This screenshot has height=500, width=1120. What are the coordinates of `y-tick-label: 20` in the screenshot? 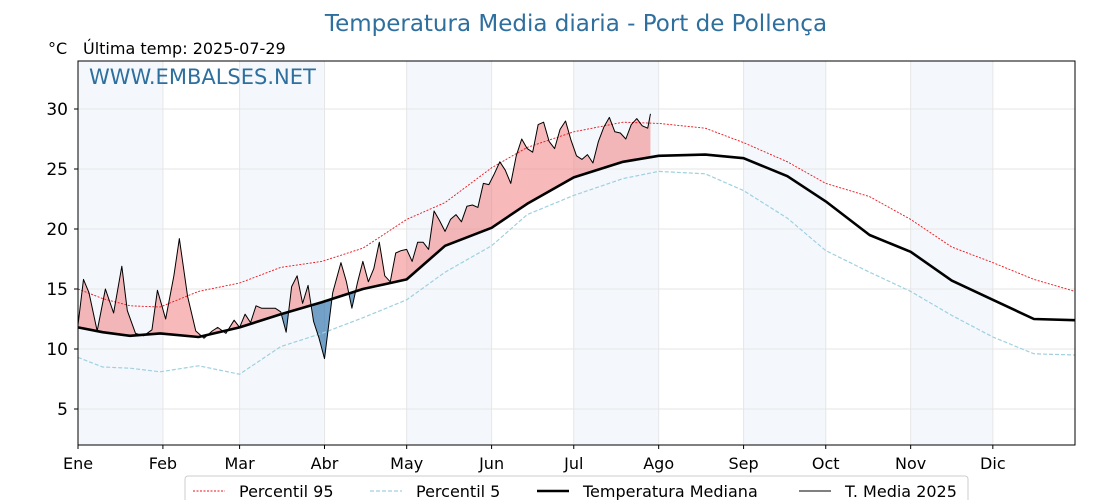 It's located at (57, 230).